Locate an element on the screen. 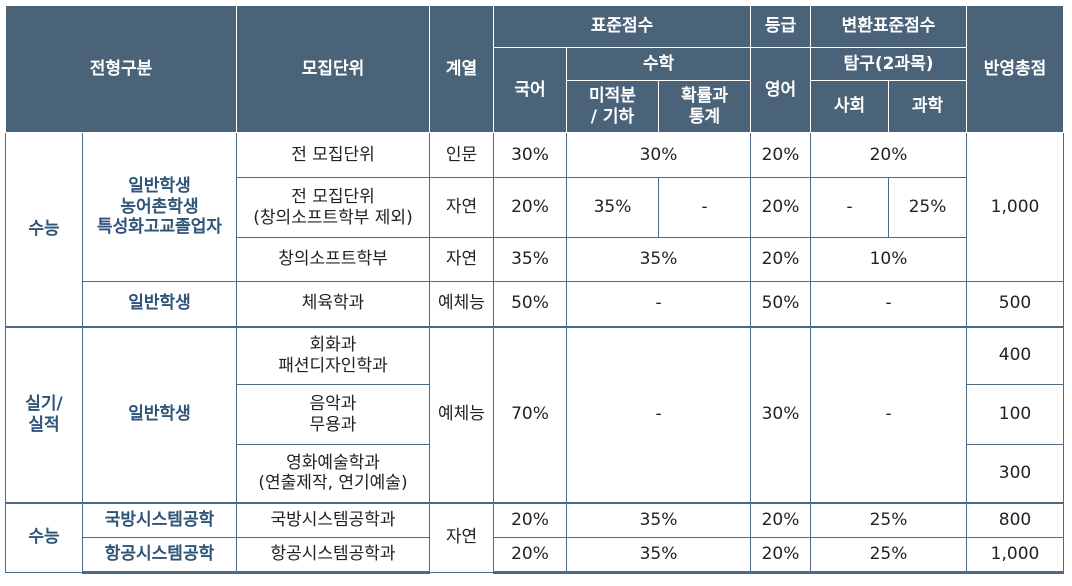 The width and height of the screenshot is (1072, 586). table-row: 음악과 무용과 100 is located at coordinates (535, 414).